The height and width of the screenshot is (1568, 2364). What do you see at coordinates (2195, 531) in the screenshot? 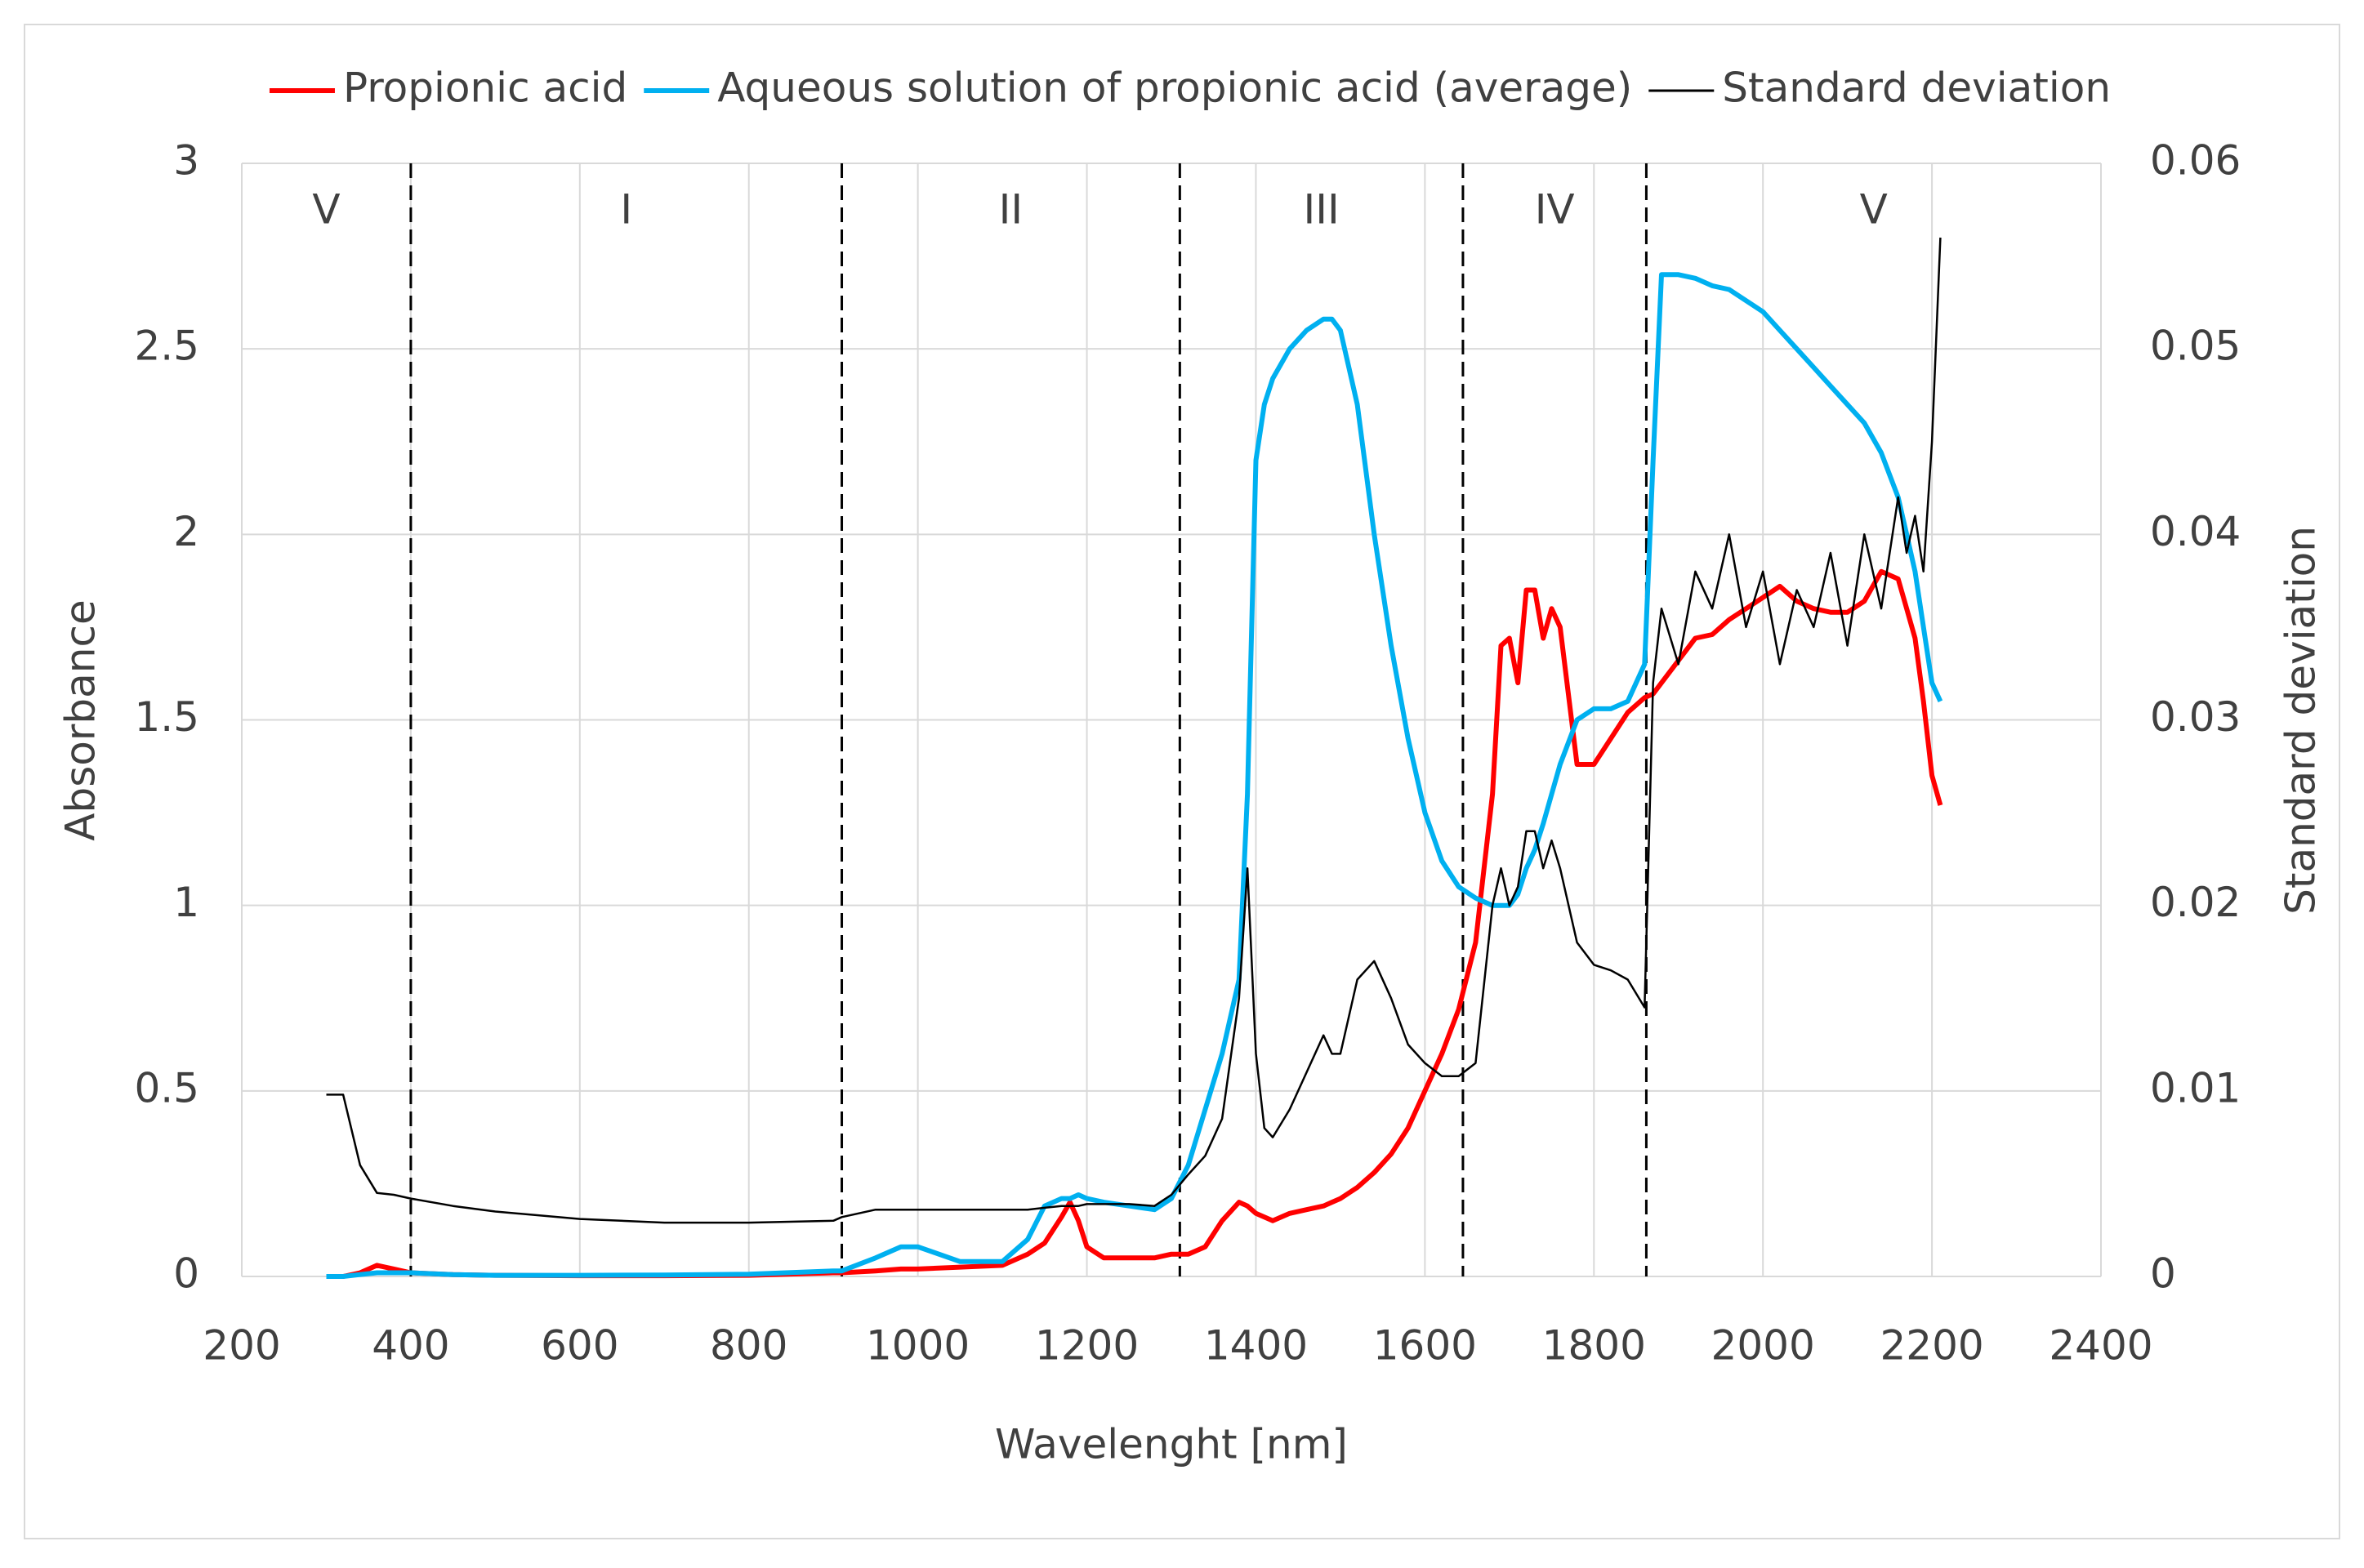
I see `y2-tick-label: 0.04` at bounding box center [2195, 531].